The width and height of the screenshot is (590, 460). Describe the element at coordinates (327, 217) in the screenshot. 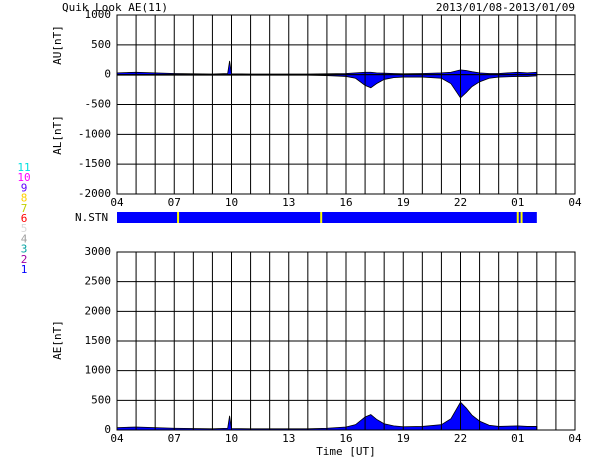

I see `nstn-bar` at that location.